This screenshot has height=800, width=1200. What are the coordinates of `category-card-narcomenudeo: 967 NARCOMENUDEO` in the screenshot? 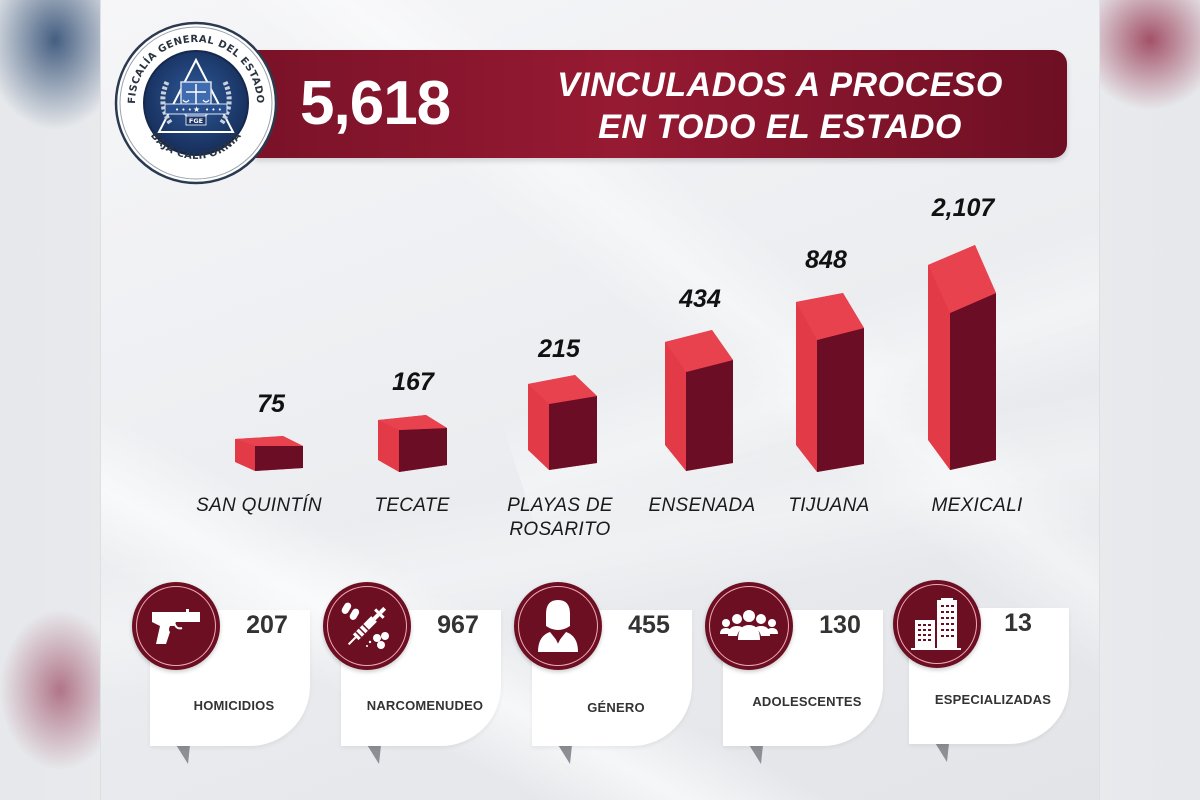 It's located at (417, 680).